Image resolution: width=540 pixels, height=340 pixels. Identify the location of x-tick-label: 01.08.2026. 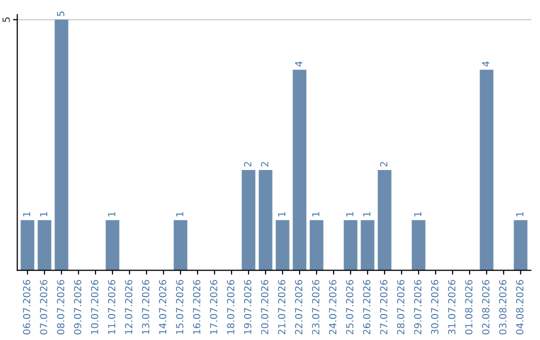
(468, 307).